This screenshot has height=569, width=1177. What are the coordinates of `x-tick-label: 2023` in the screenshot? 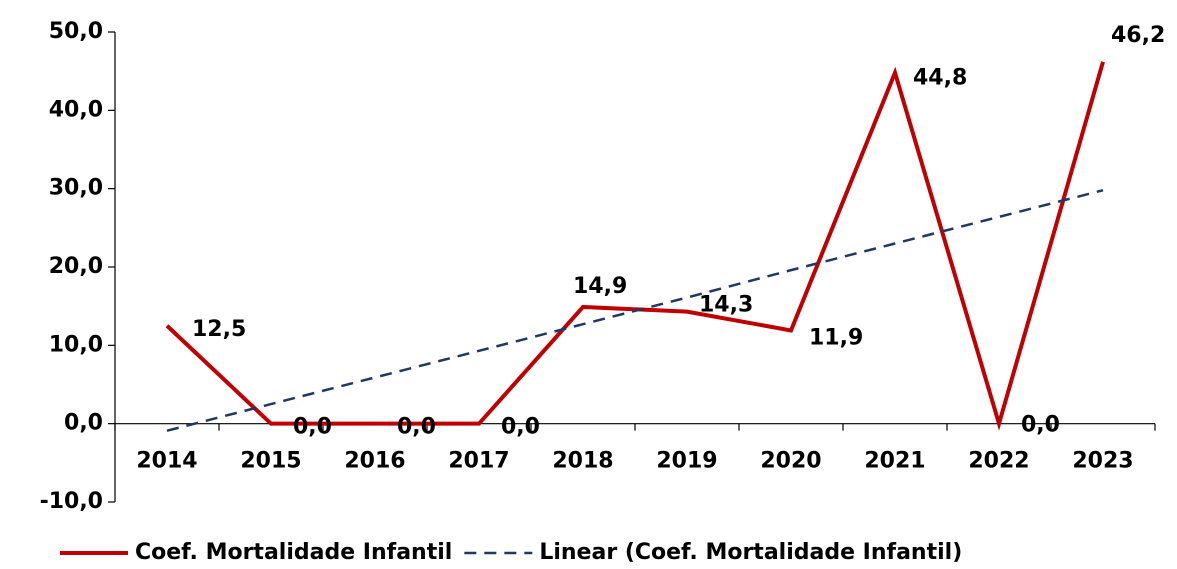 It's located at (1102, 461).